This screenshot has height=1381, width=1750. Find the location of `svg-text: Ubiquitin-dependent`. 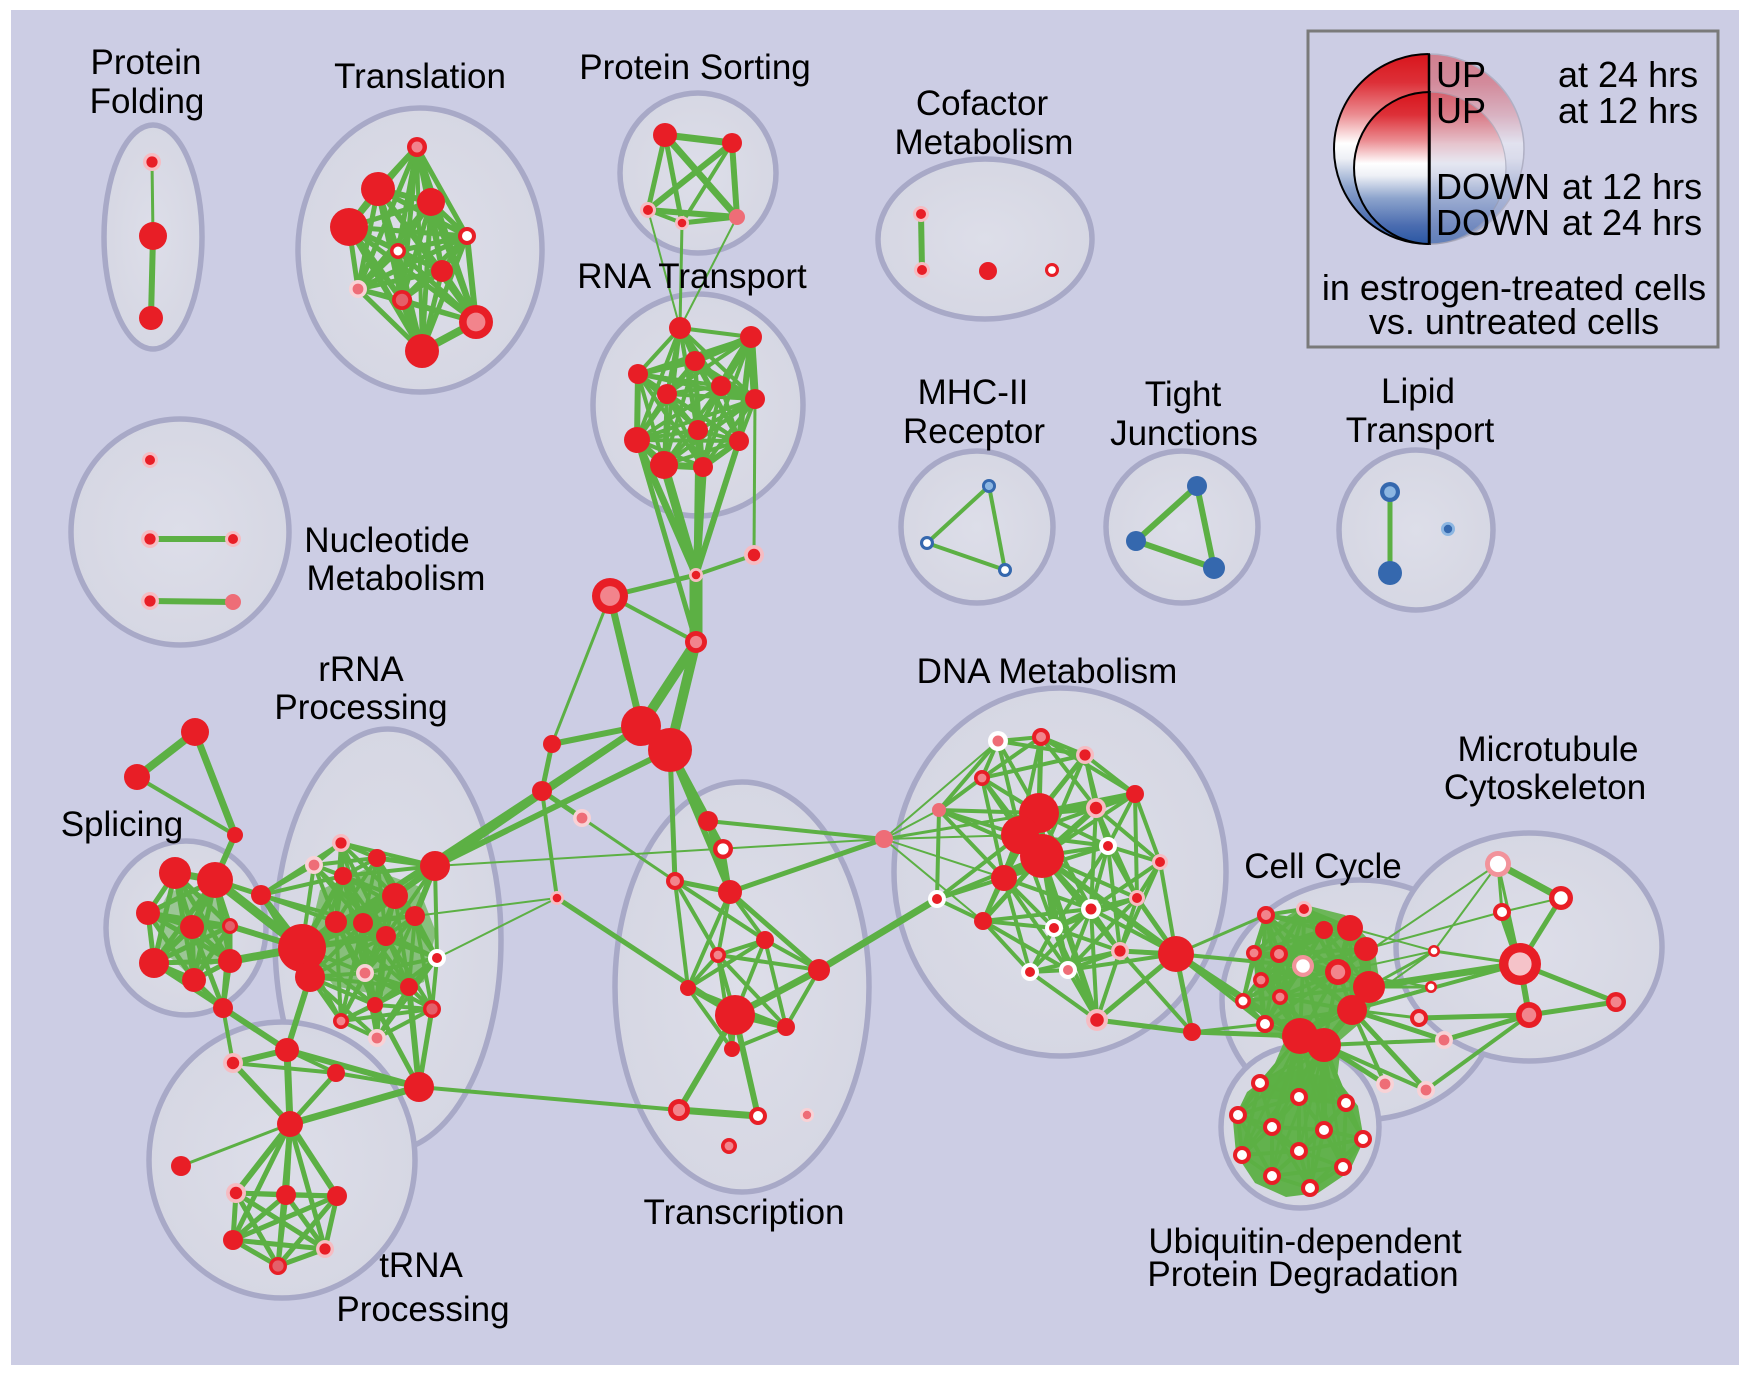

svg-text: Ubiquitin-dependent is located at coordinates (1305, 1241).